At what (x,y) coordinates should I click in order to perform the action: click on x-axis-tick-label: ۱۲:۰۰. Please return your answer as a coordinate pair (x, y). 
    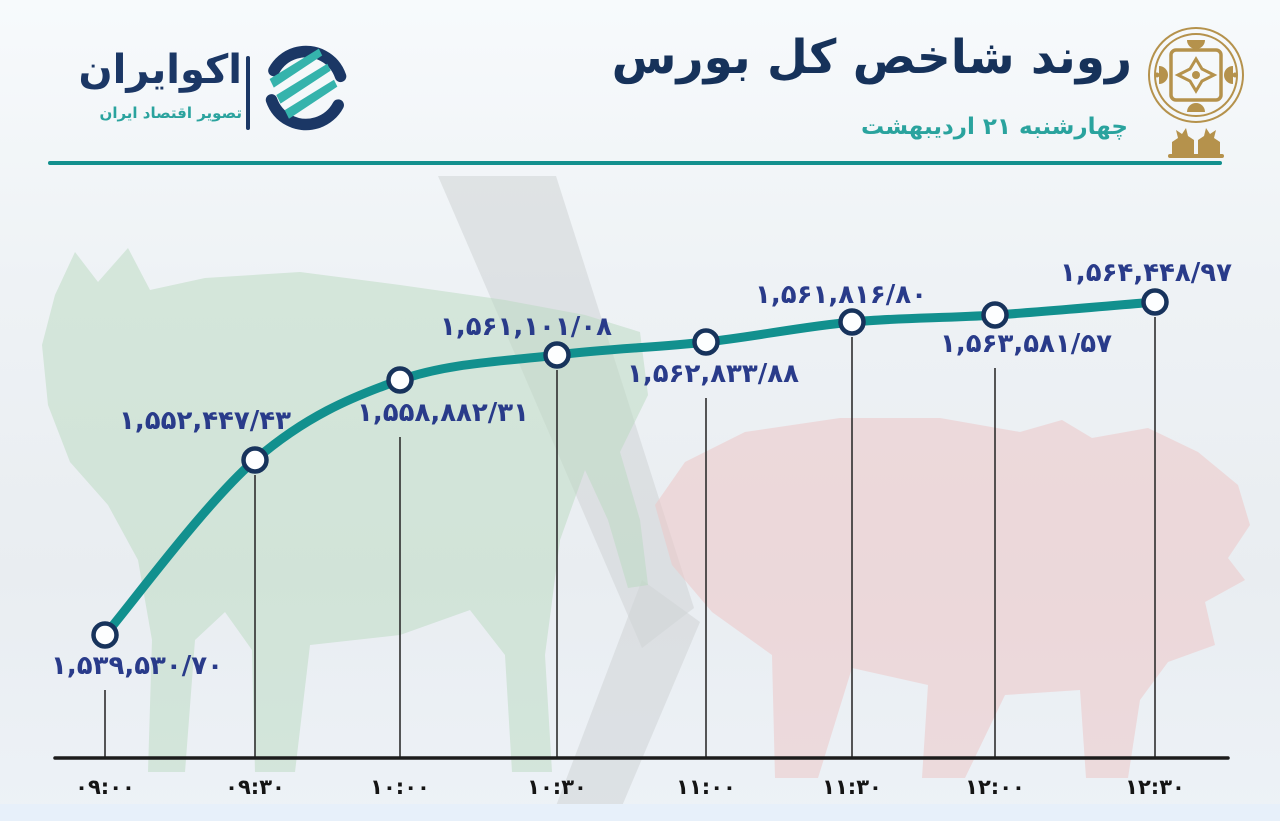
    Looking at the image, I should click on (995, 787).